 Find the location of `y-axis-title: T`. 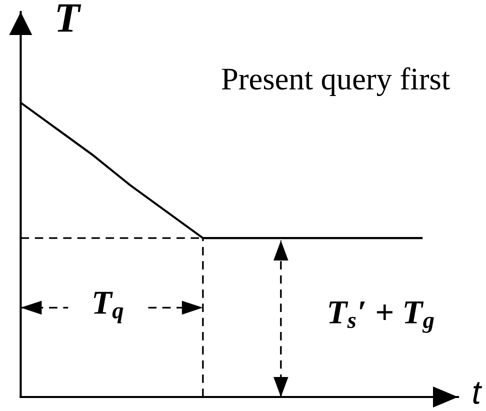

y-axis-title: T is located at coordinates (69, 18).